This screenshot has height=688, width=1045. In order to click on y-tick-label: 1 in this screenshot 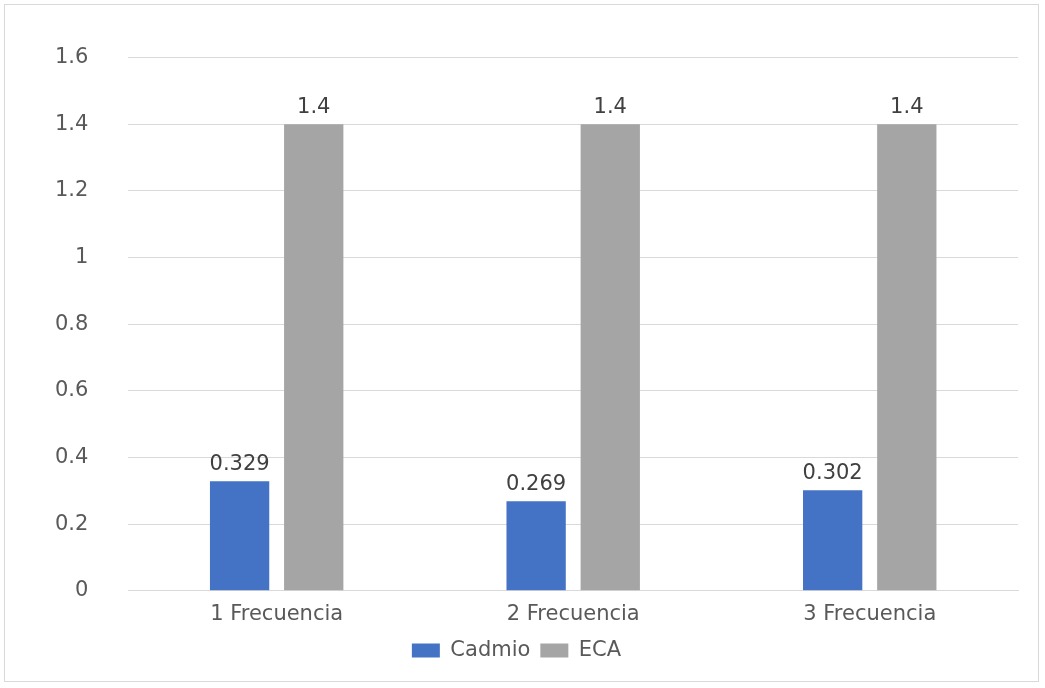, I will do `click(82, 256)`.